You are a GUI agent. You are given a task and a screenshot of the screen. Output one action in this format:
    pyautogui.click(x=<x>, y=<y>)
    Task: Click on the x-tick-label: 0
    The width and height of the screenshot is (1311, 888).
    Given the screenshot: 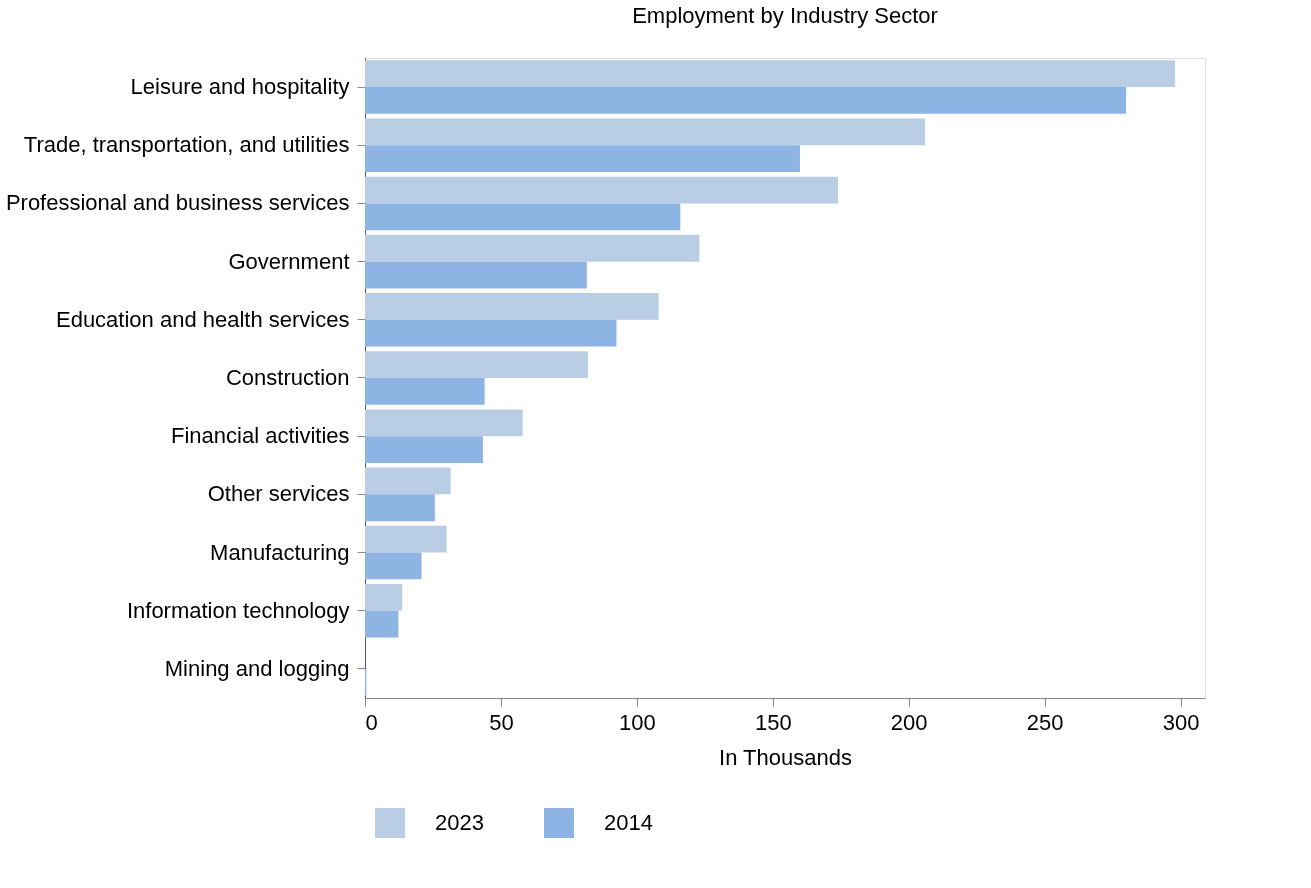 What is the action you would take?
    pyautogui.click(x=371, y=722)
    